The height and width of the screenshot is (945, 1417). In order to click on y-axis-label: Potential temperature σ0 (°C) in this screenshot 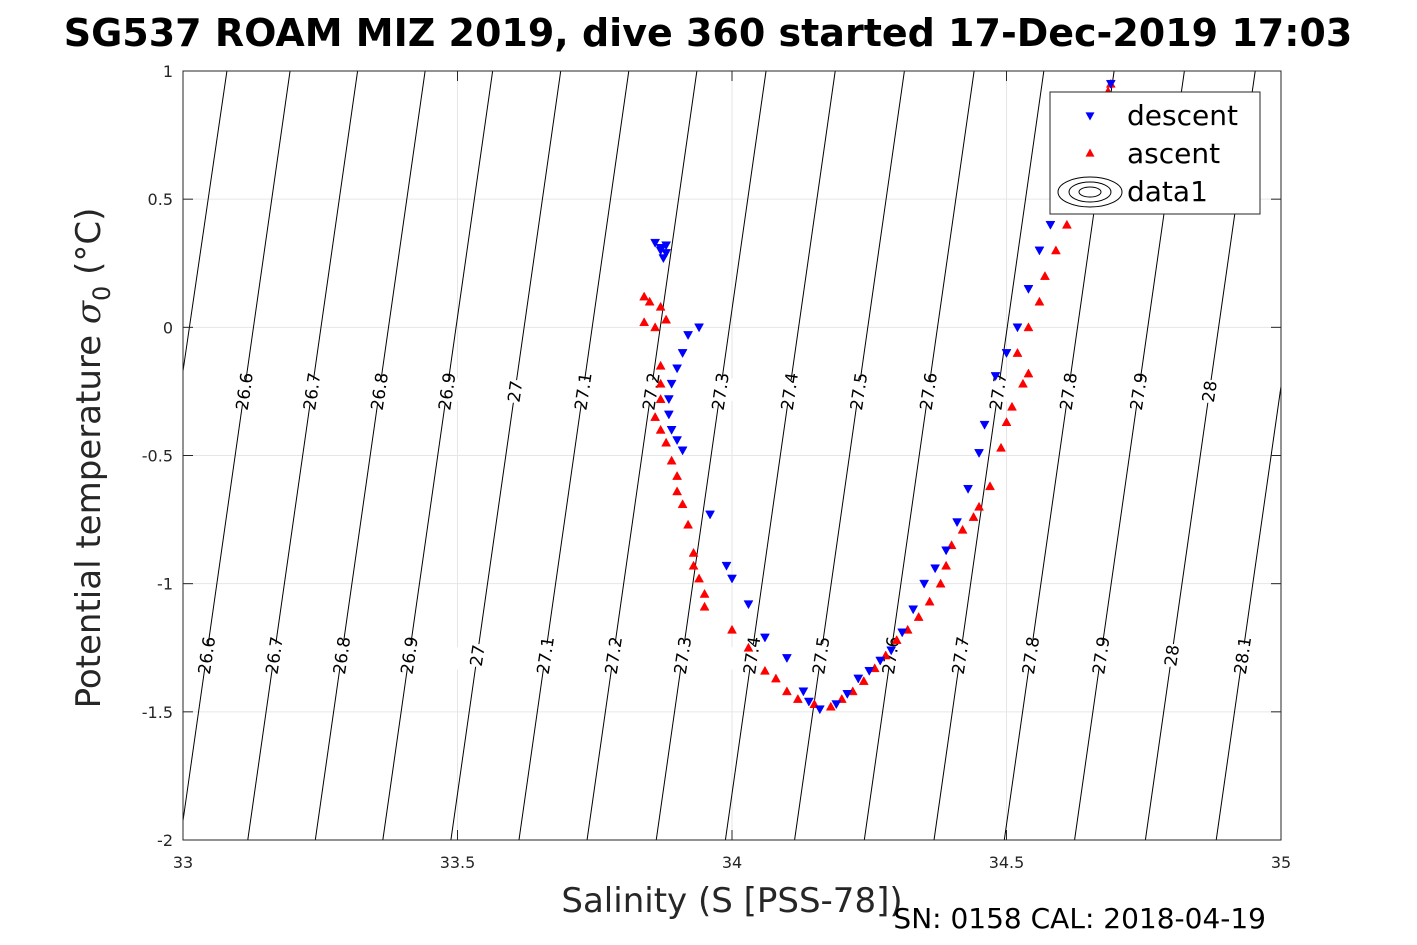, I will do `click(92, 458)`.